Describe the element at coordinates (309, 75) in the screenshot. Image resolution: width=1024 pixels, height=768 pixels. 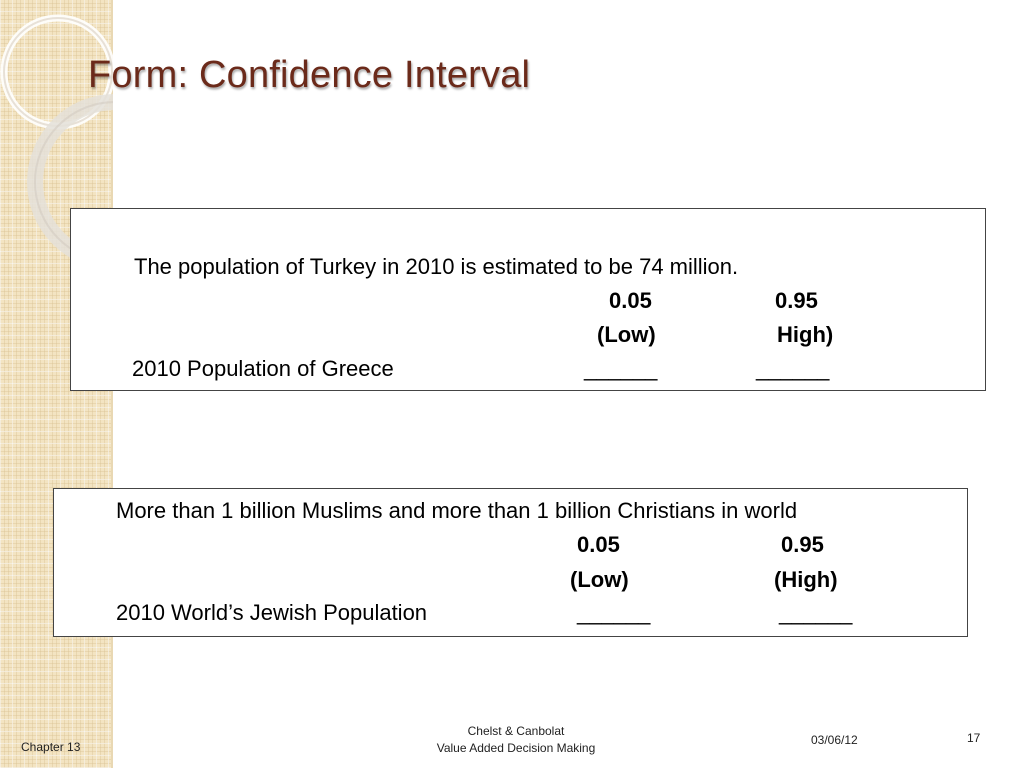
I see `slide-title: Form: Confidence Interval` at that location.